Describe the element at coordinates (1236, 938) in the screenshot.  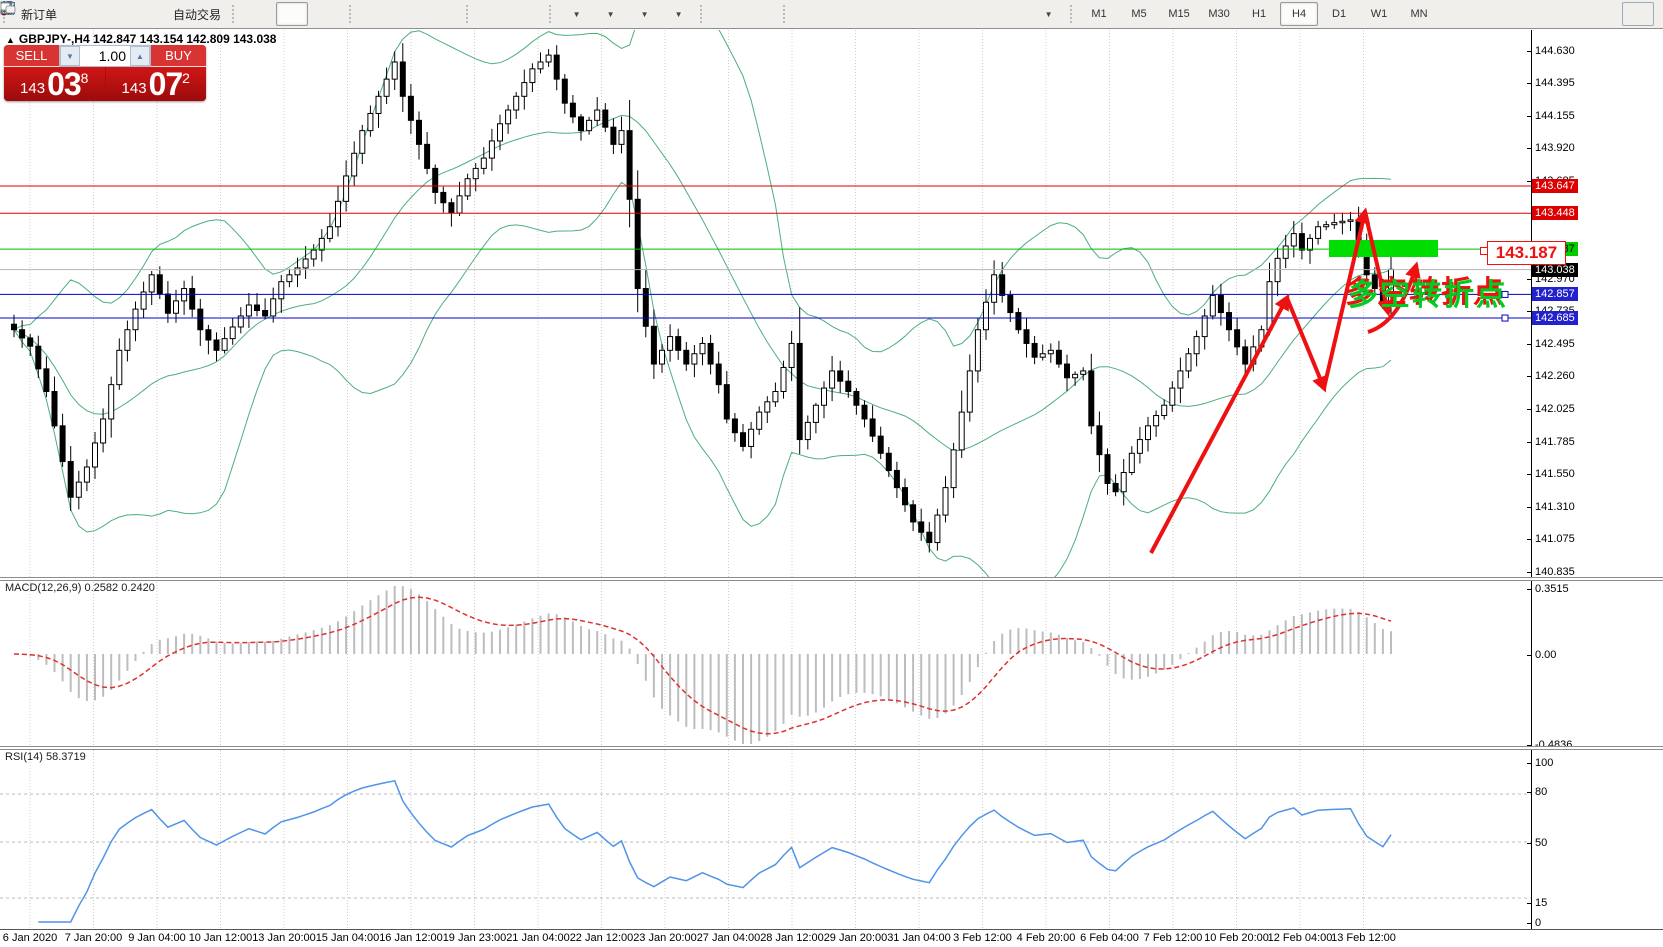
I see `time-tick-label: 10 Feb 20:00` at that location.